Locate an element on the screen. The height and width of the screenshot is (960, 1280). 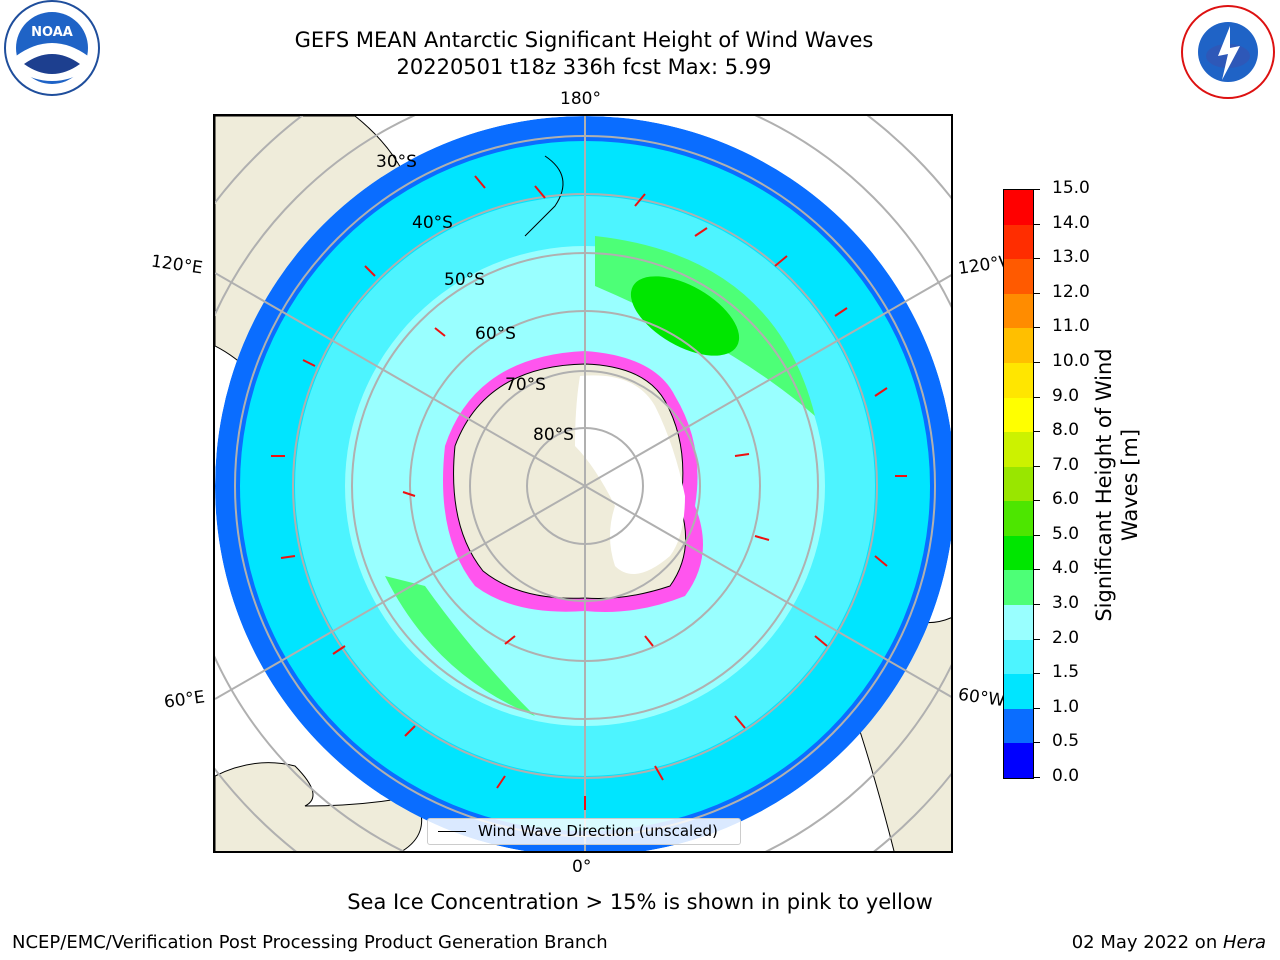
legend-line-swatch is located at coordinates (452, 831).